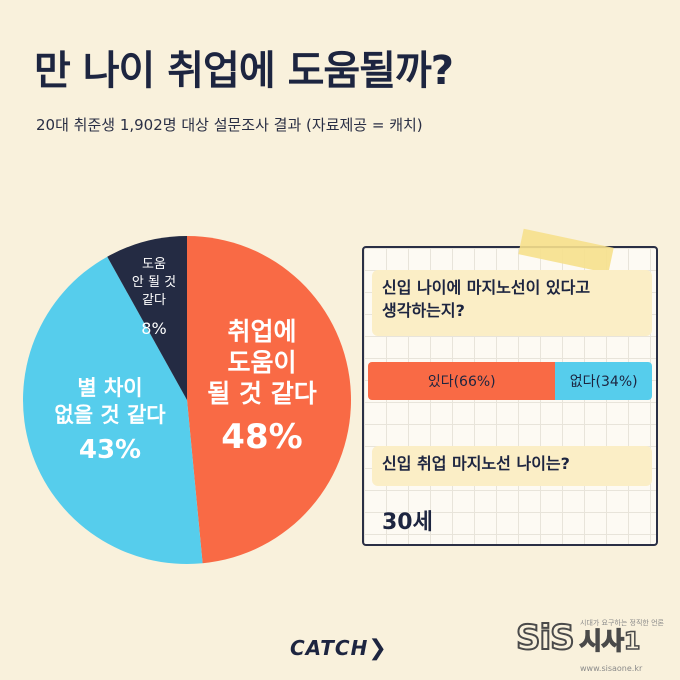 The width and height of the screenshot is (680, 680). What do you see at coordinates (476, 463) in the screenshot?
I see `question-2-text: 신입 취업 마지노선 나이는?` at bounding box center [476, 463].